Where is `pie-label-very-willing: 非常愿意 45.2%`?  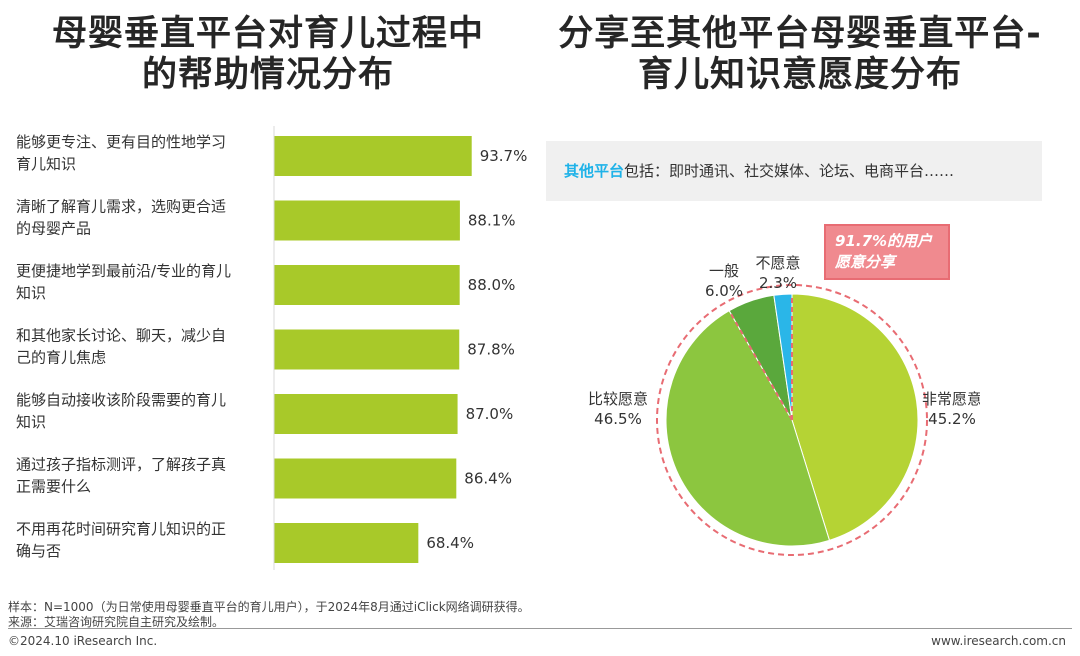
pie-label-very-willing: 非常愿意 45.2% is located at coordinates (951, 409).